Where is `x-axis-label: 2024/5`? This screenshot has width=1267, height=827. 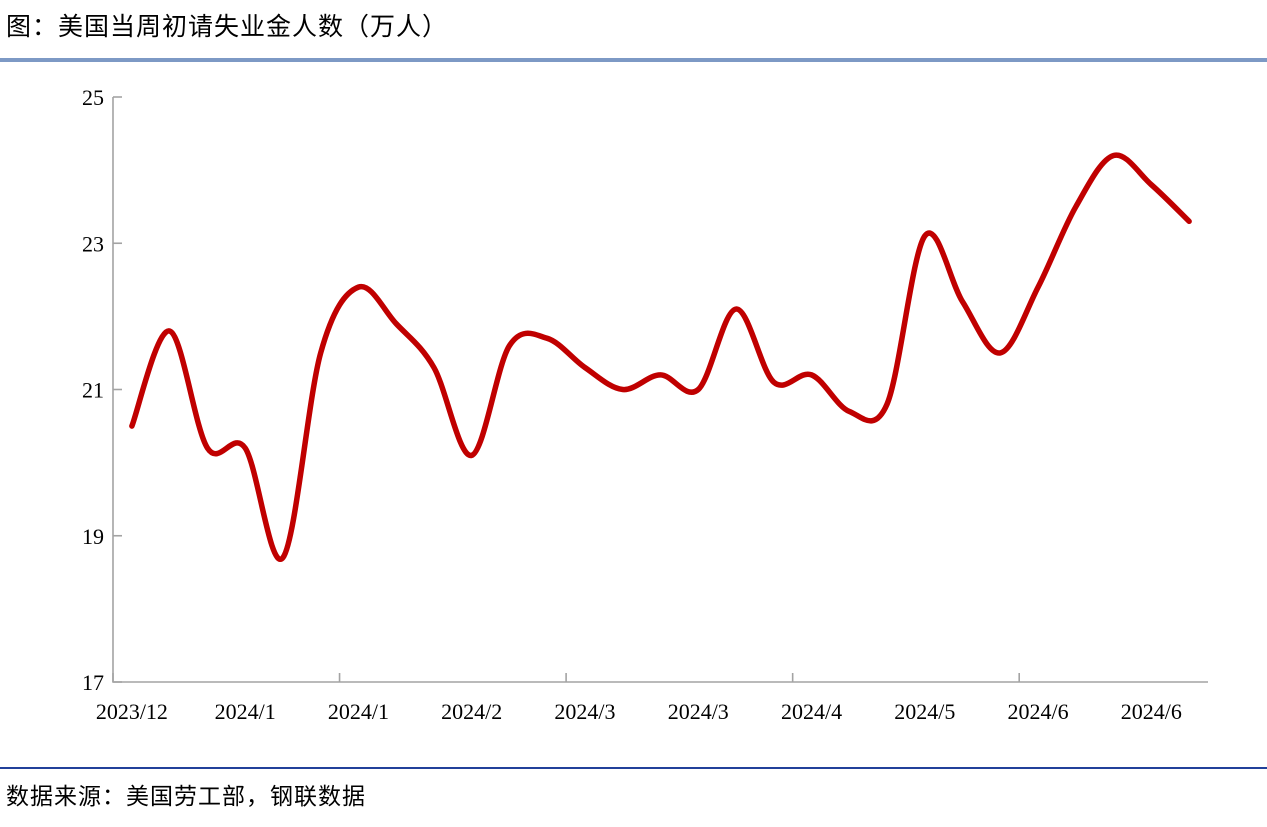 x-axis-label: 2024/5 is located at coordinates (924, 711).